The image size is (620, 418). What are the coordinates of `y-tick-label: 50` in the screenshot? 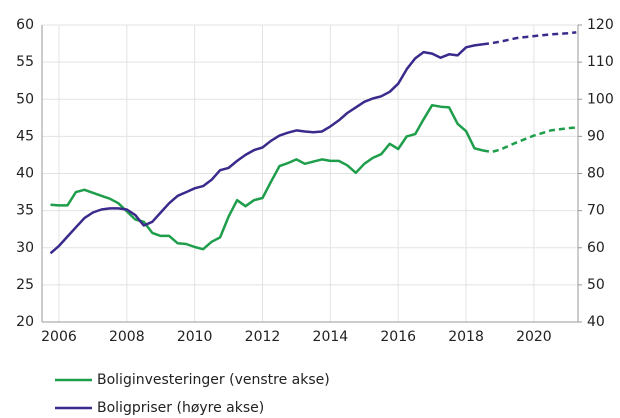 It's located at (25, 99).